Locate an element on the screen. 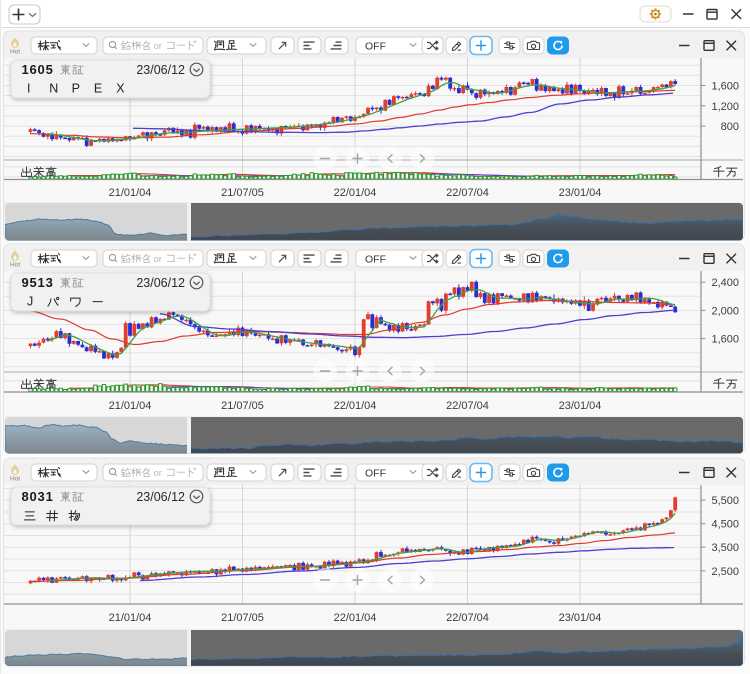 This screenshot has height=674, width=750. svg-text: I is located at coordinates (28, 89).